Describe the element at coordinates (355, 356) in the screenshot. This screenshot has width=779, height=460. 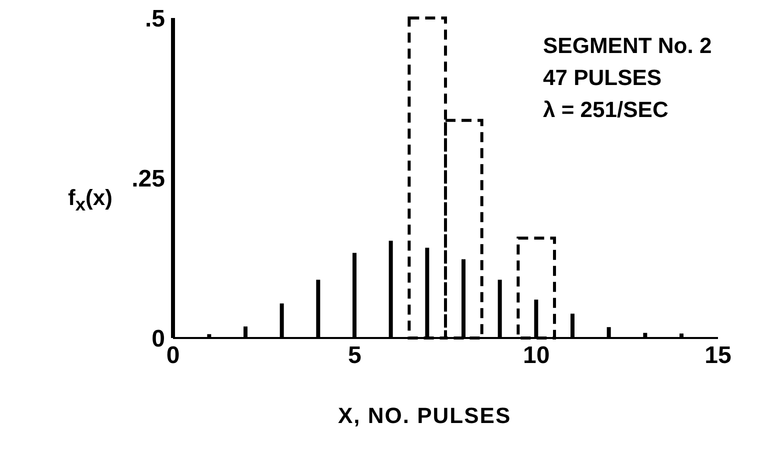
I see `x-tick-label: 5` at that location.